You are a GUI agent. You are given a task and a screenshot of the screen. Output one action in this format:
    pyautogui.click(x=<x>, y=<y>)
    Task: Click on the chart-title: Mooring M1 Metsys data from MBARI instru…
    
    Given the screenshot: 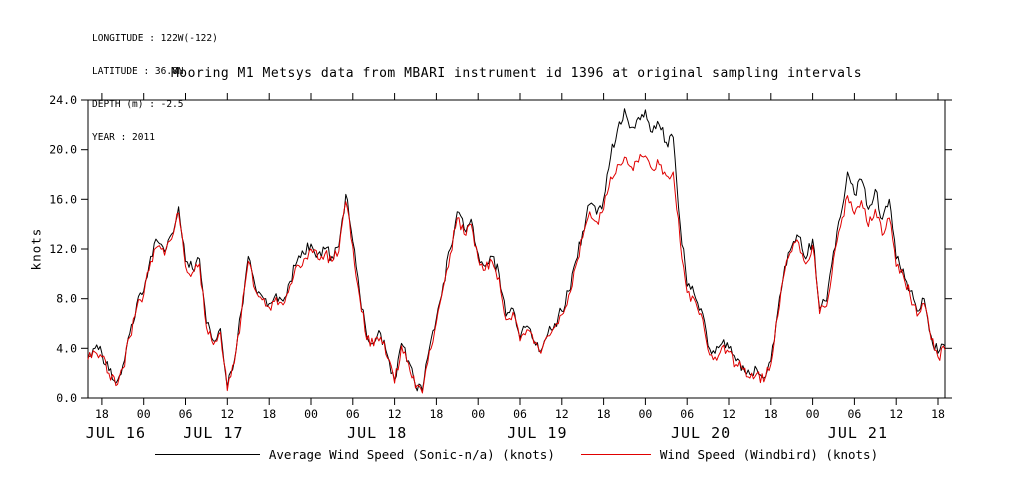 What is the action you would take?
    pyautogui.click(x=516, y=73)
    